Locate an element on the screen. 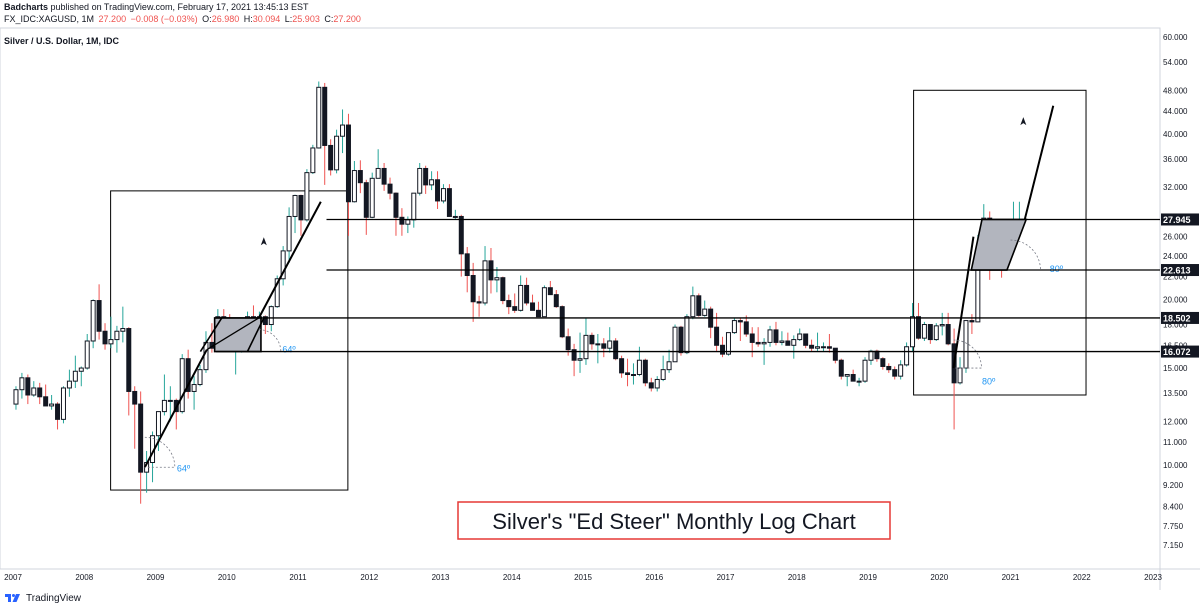 Image resolution: width=1200 pixels, height=611 pixels. y-tick-label: 15.000 is located at coordinates (1175, 368).